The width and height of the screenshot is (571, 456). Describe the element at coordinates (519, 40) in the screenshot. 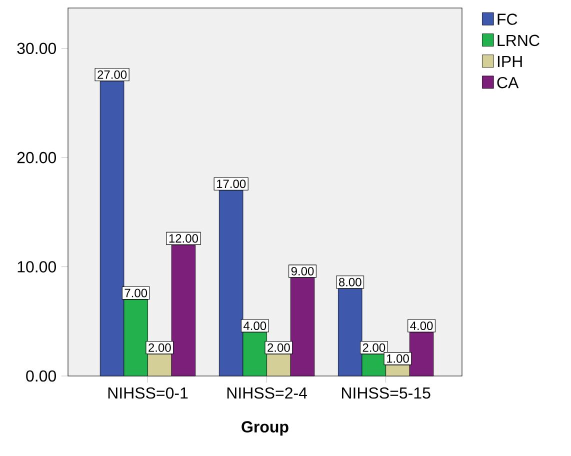

I see `legend-label: LRNC` at that location.